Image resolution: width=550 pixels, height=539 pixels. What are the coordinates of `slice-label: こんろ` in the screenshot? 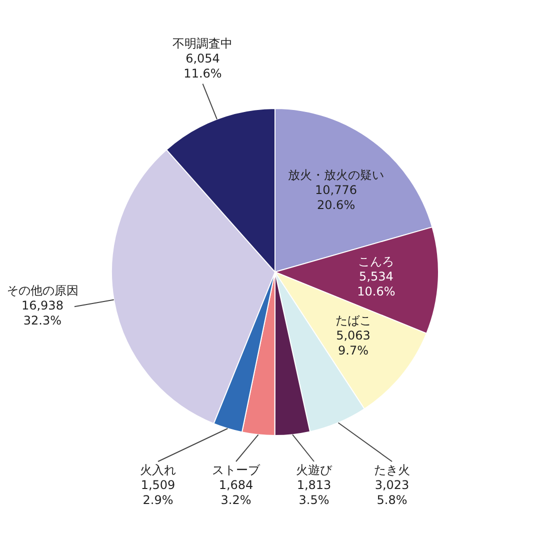 It's located at (376, 261).